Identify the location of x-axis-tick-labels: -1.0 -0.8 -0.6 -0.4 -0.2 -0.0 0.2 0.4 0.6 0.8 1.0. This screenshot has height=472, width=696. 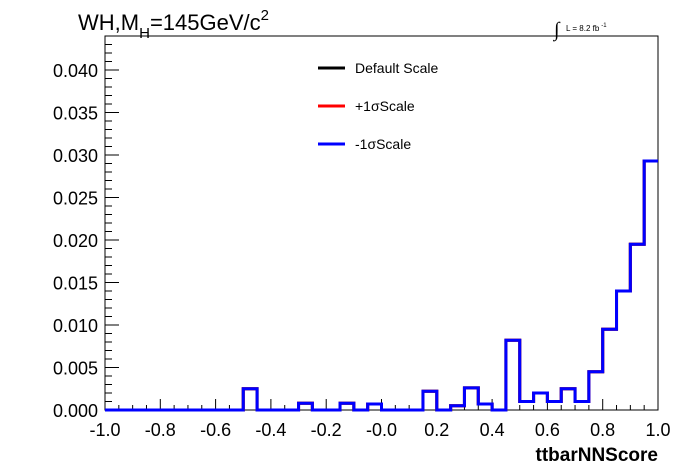
(379, 430).